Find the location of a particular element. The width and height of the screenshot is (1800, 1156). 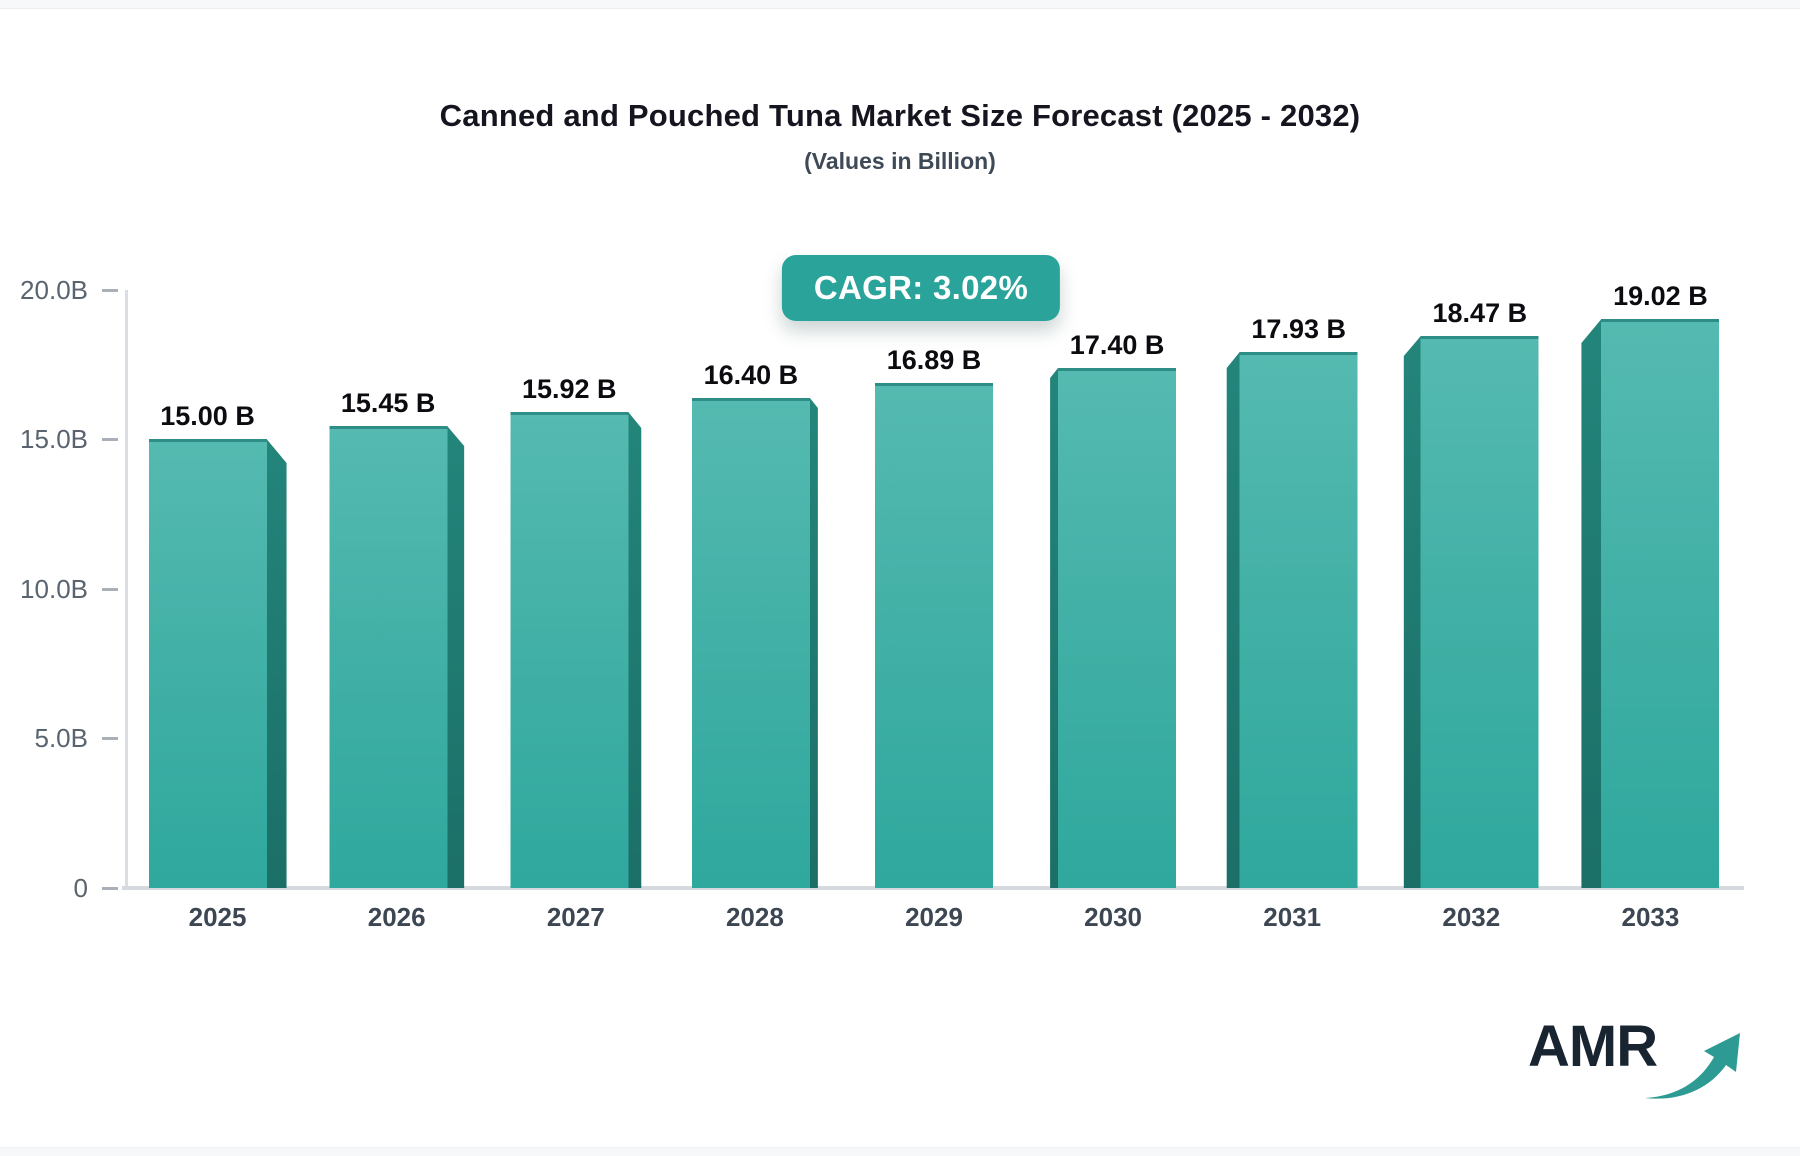

y-tick: 10.0B is located at coordinates (59, 589).